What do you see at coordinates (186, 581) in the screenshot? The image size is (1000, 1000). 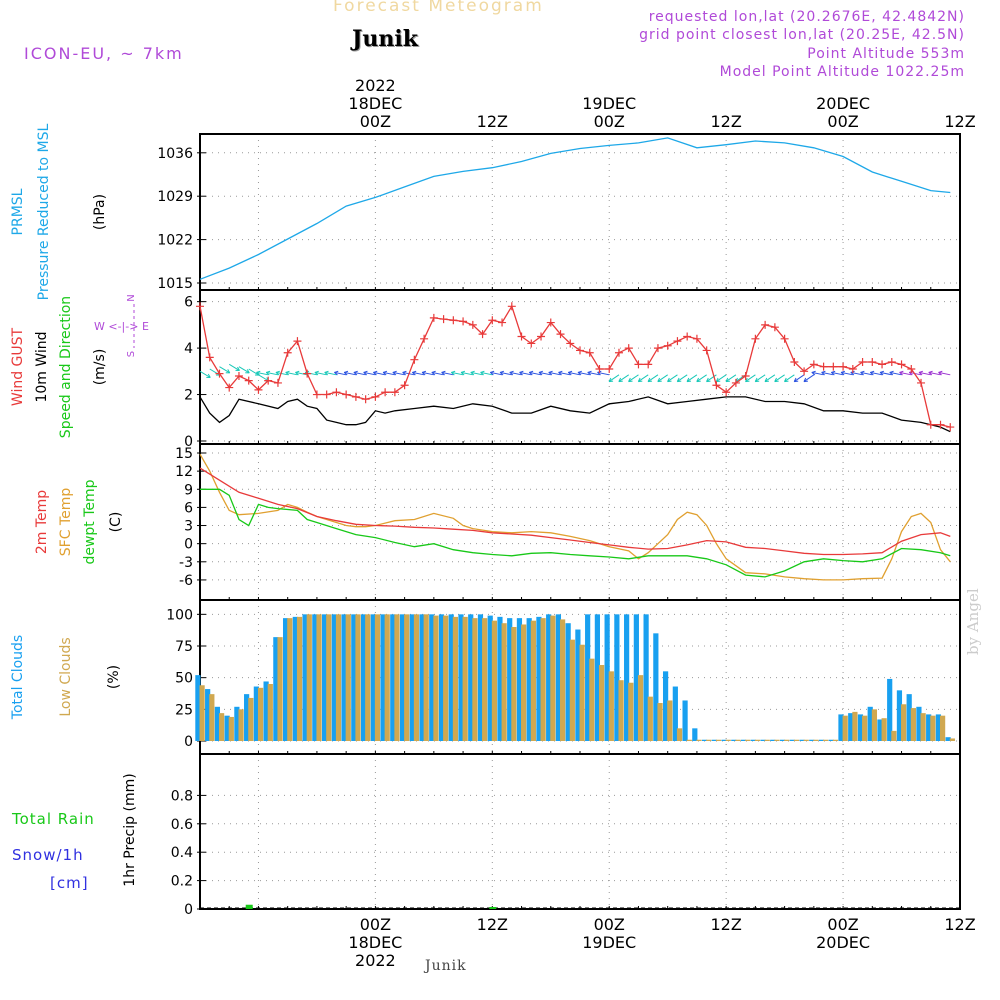 I see `y-tick-label: -6` at bounding box center [186, 581].